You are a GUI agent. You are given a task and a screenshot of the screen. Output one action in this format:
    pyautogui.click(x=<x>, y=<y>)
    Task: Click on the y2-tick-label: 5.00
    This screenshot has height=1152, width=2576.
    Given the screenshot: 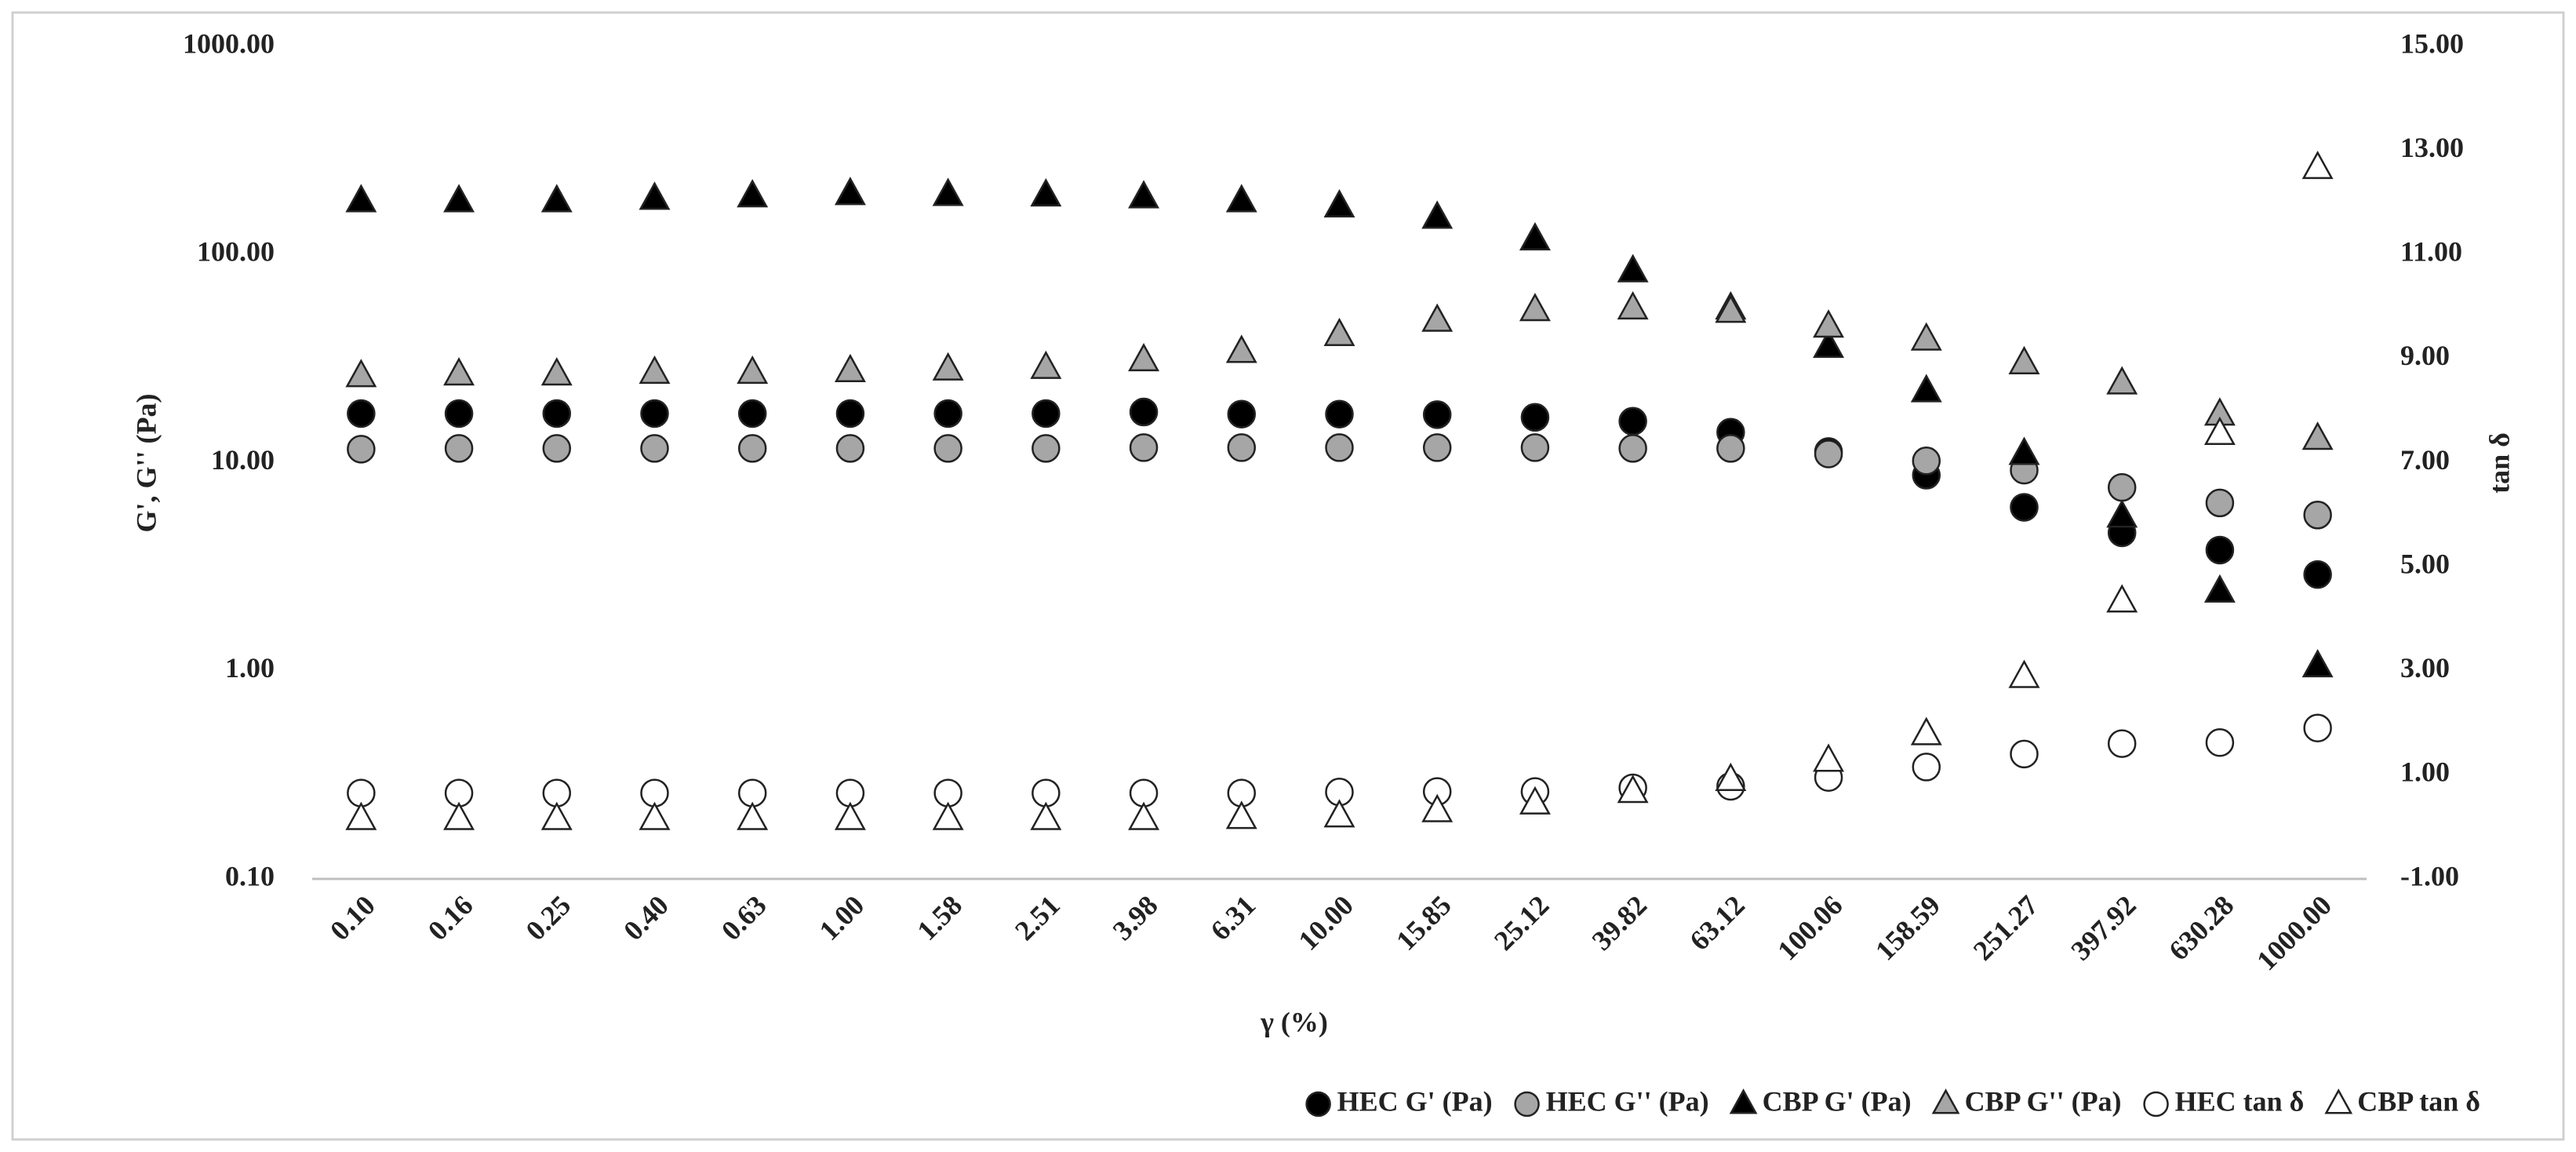 What is the action you would take?
    pyautogui.click(x=2425, y=563)
    